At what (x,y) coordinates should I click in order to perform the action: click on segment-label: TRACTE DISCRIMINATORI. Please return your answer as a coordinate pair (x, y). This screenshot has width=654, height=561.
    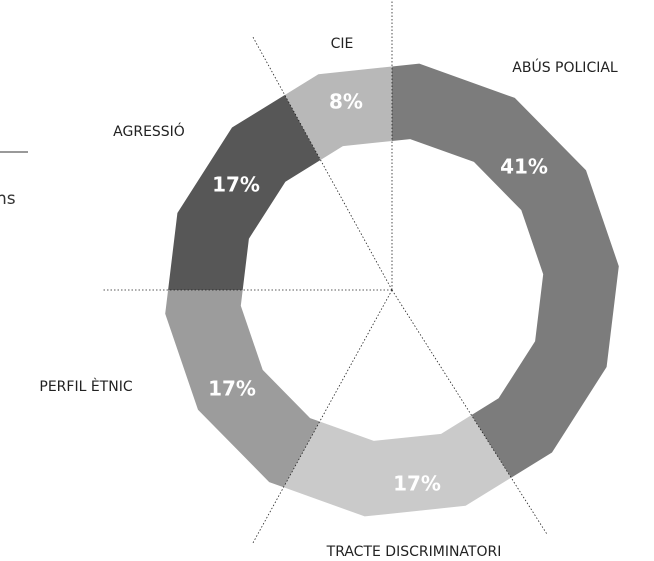
    Looking at the image, I should click on (414, 552).